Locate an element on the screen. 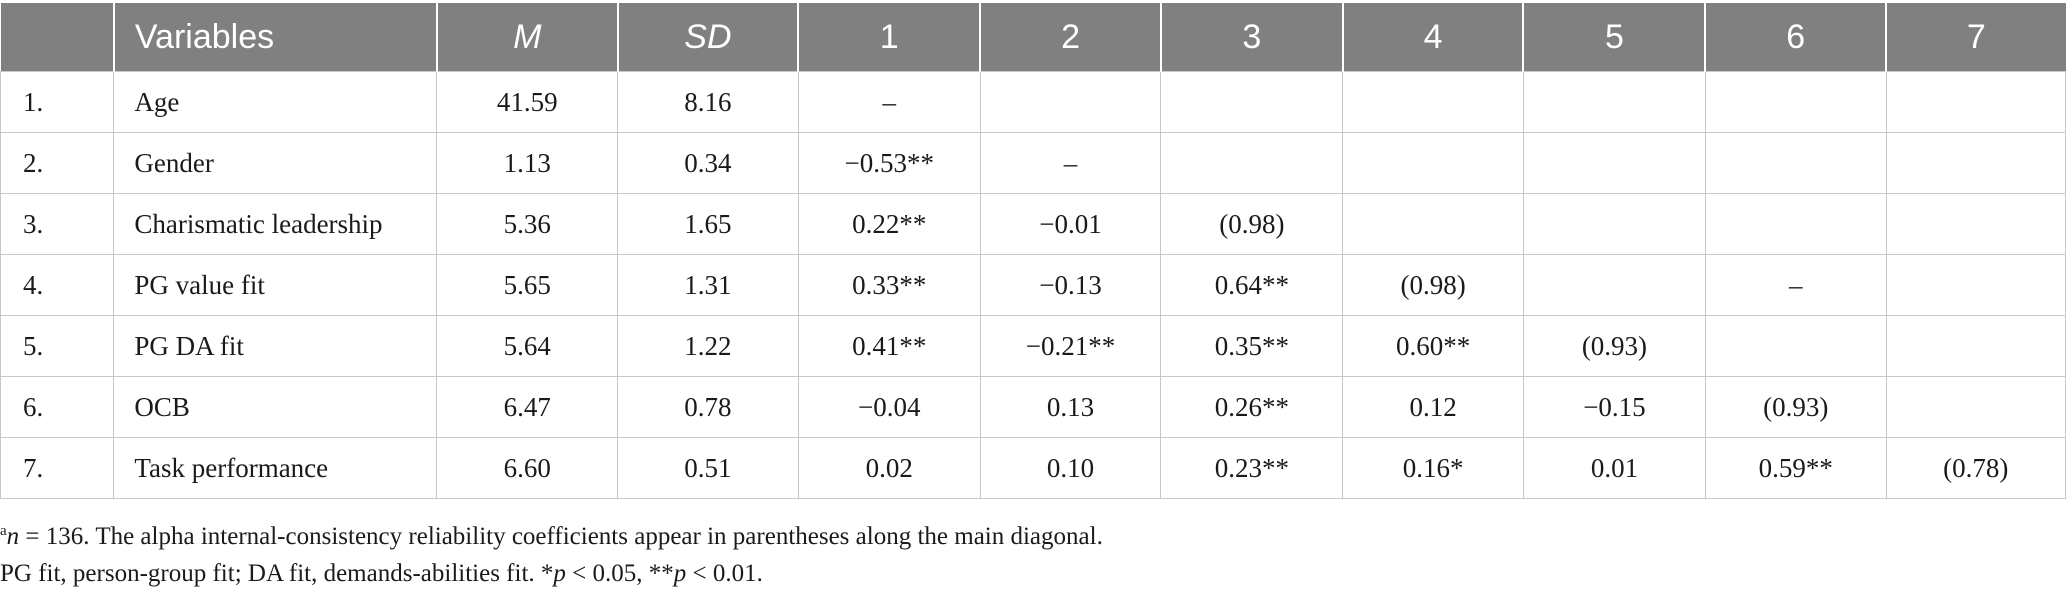 This screenshot has height=598, width=2067. corr-cell: 0.10 is located at coordinates (1070, 468).